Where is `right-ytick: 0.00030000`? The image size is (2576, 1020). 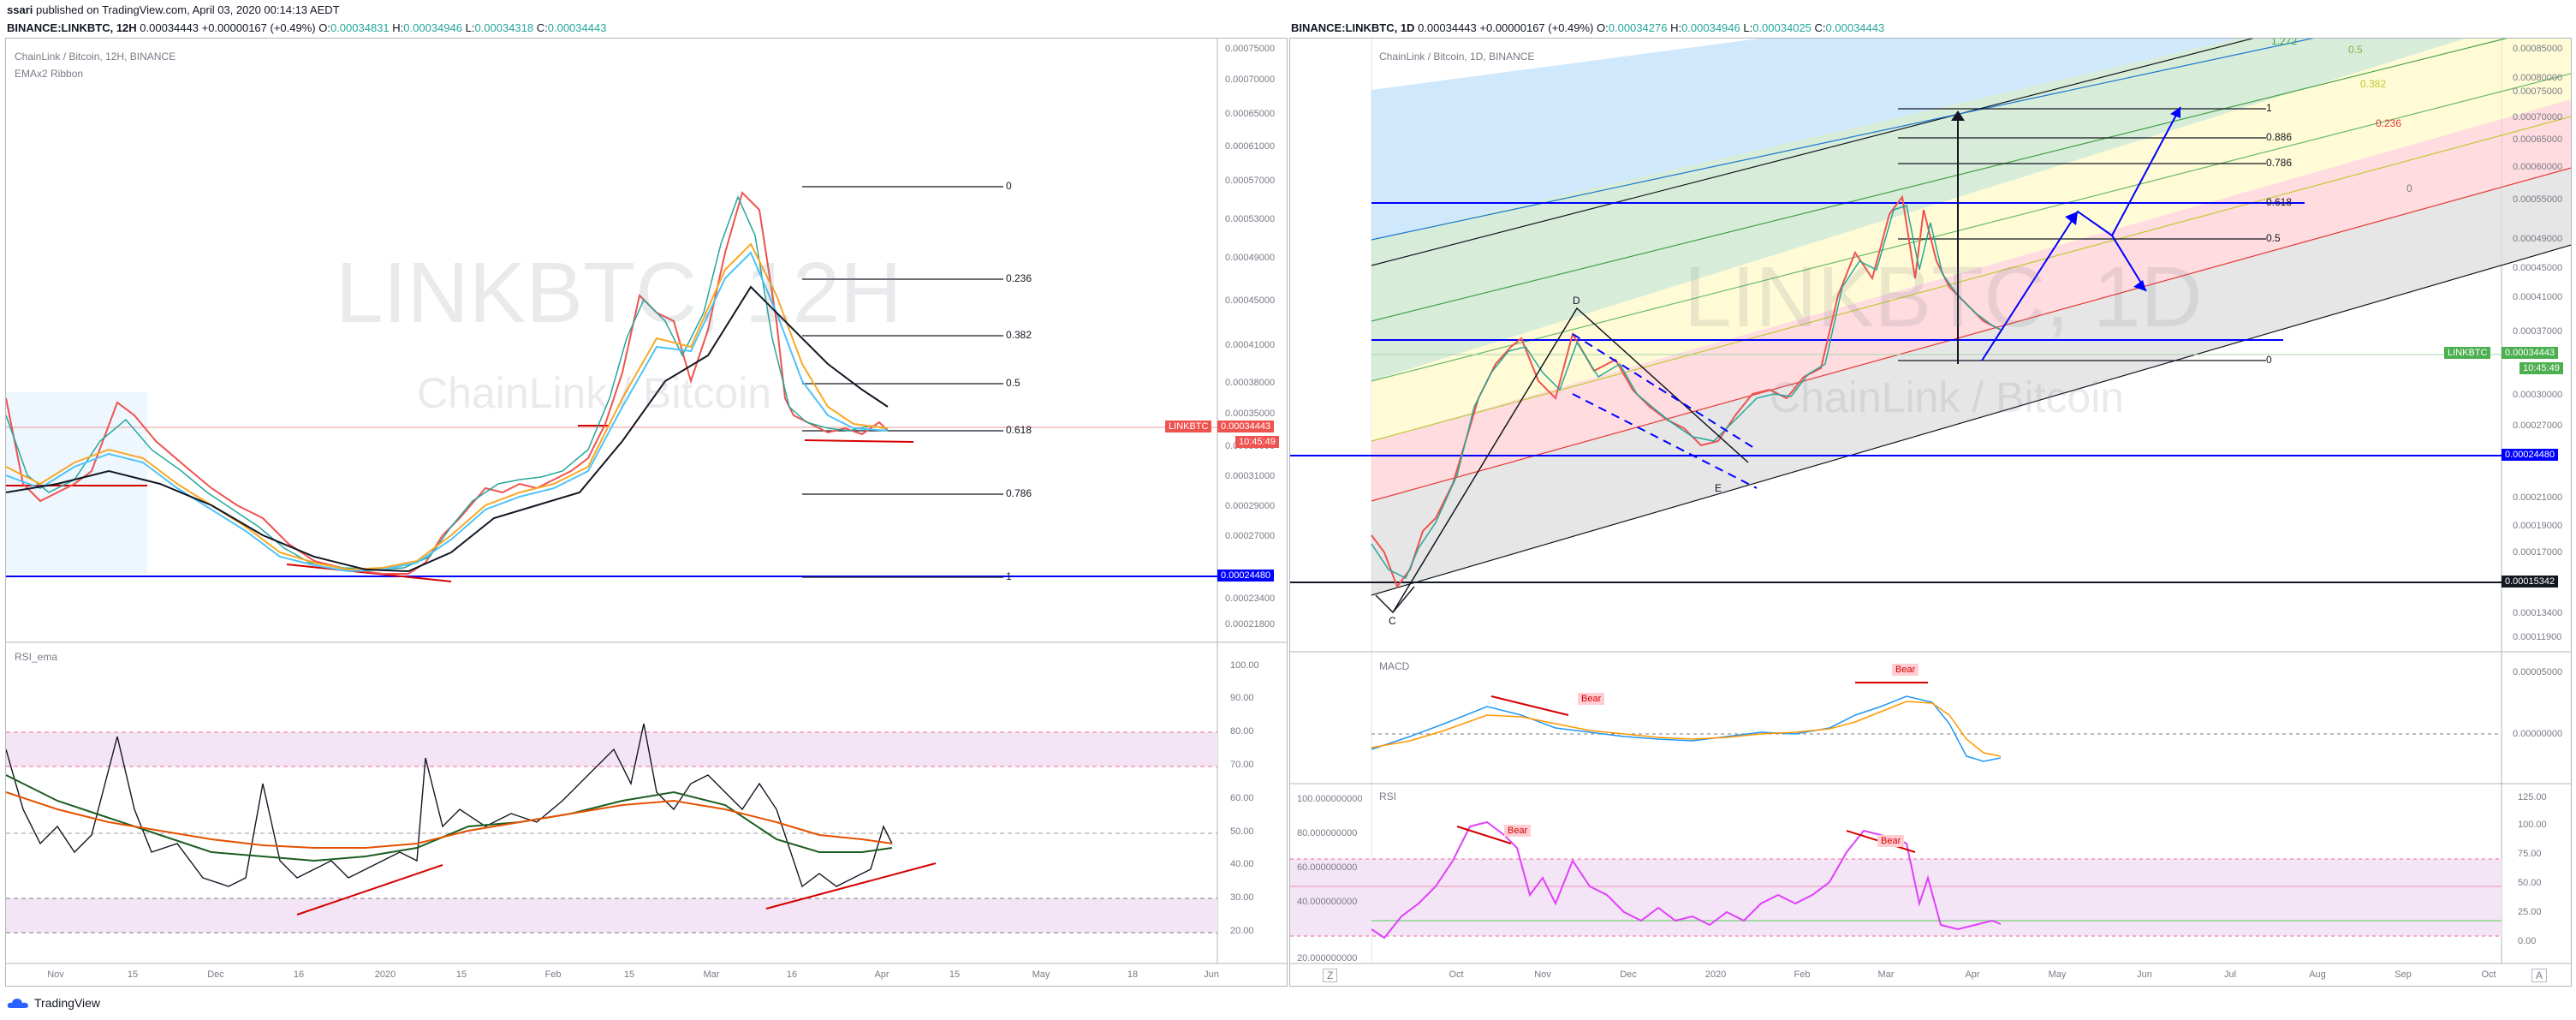 right-ytick: 0.00030000 is located at coordinates (2538, 395).